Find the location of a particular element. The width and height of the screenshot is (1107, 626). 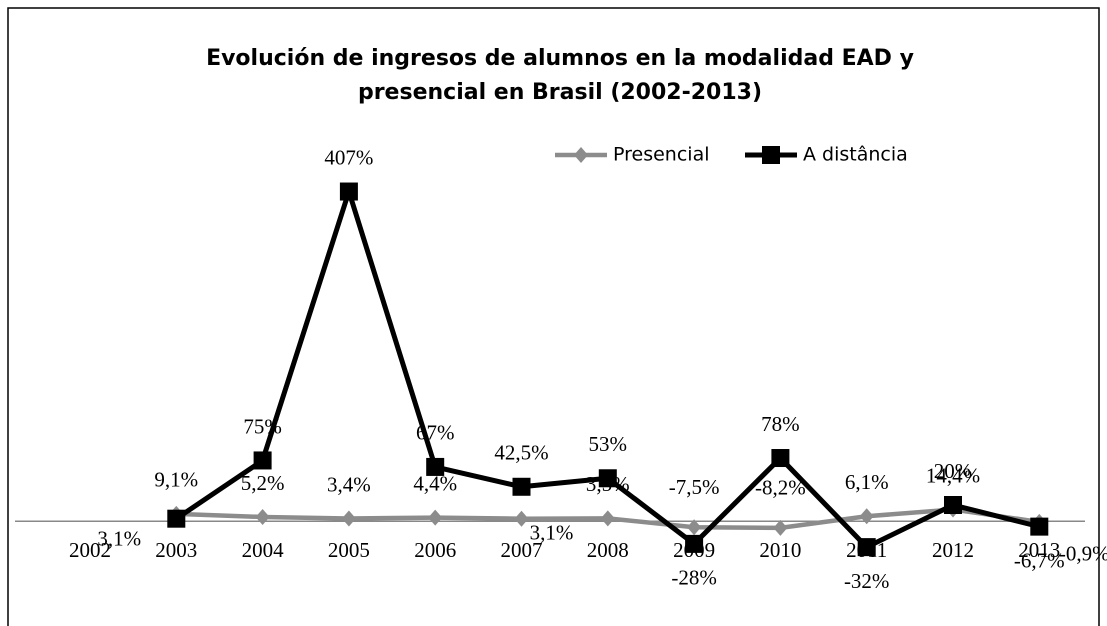

data-label: -6,7% is located at coordinates (1039, 560).